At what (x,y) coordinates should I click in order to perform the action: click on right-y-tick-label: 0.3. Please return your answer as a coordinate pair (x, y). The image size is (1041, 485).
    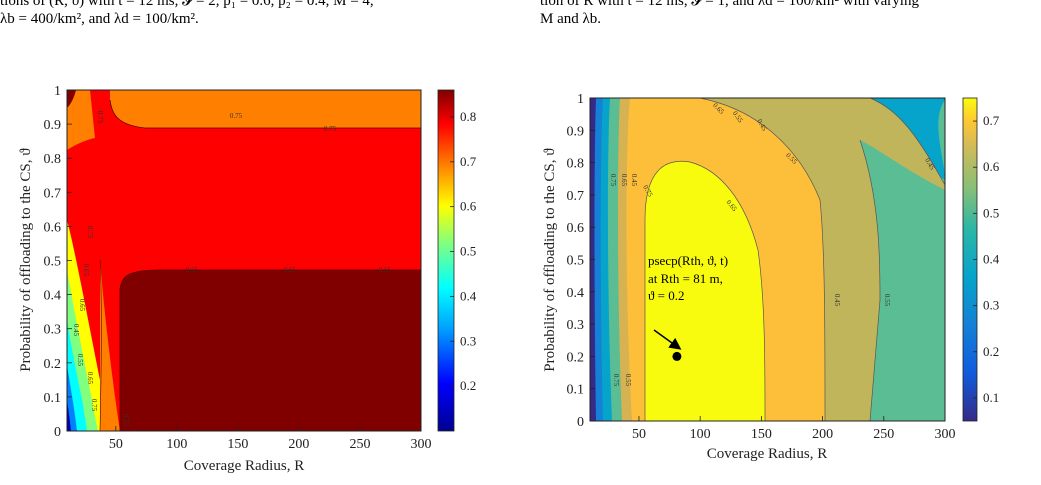
    Looking at the image, I should click on (576, 325).